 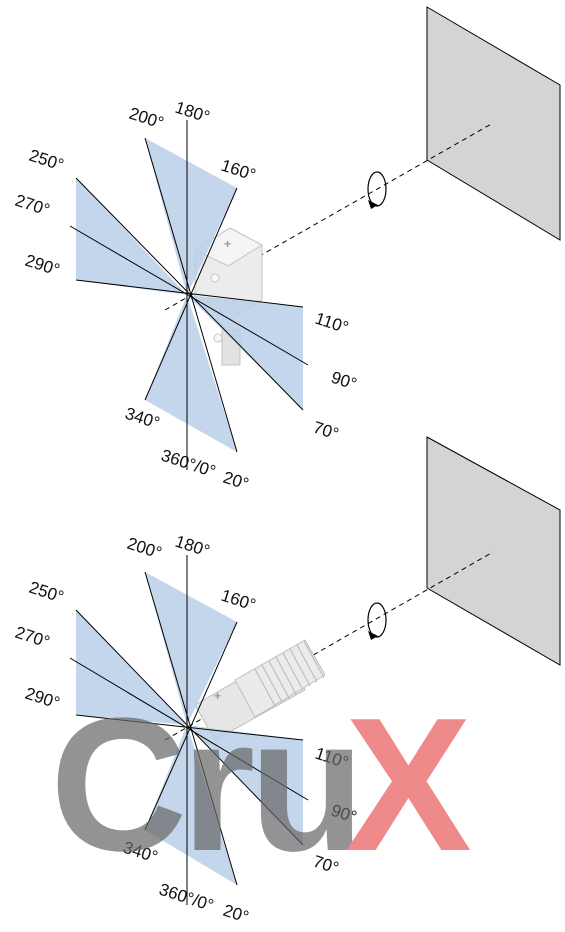 I want to click on watermark-text-main: Cru, so click(x=204, y=785).